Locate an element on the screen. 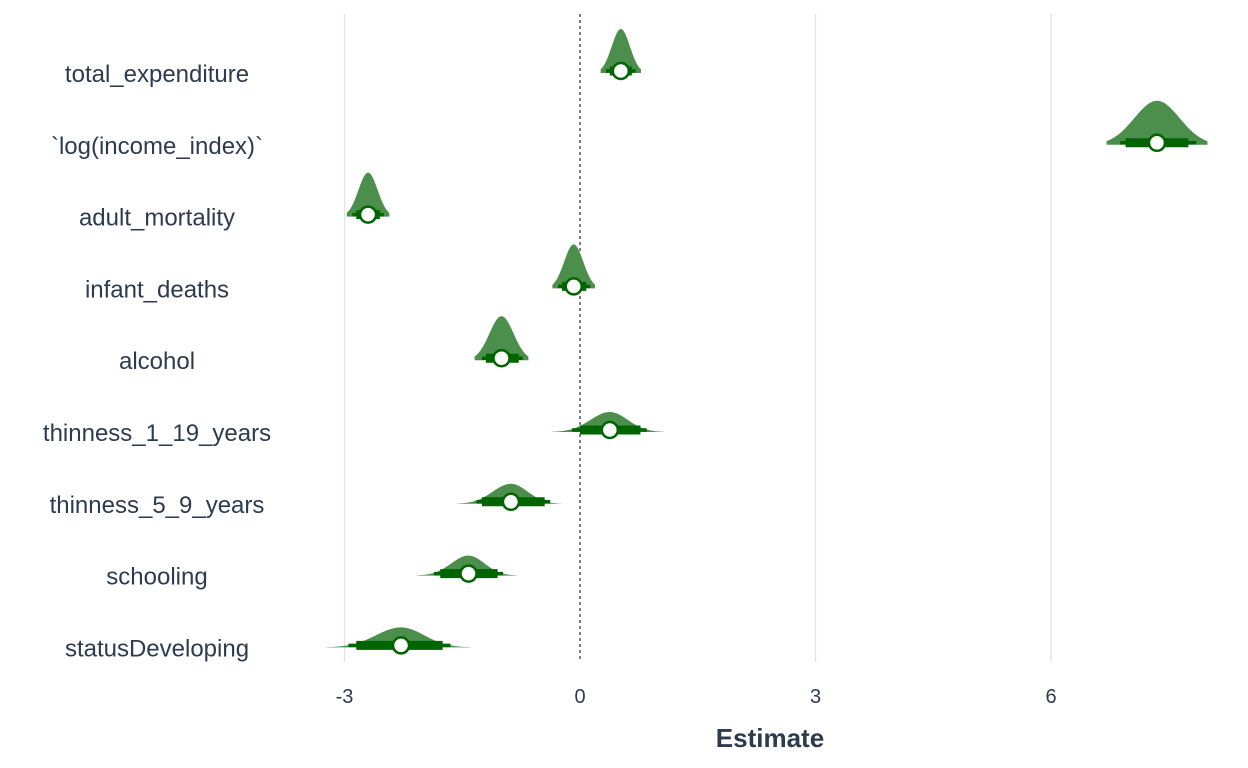 Image resolution: width=1248 pixels, height=768 pixels. x-tick-labels: -3 0 3 6 is located at coordinates (696, 697).